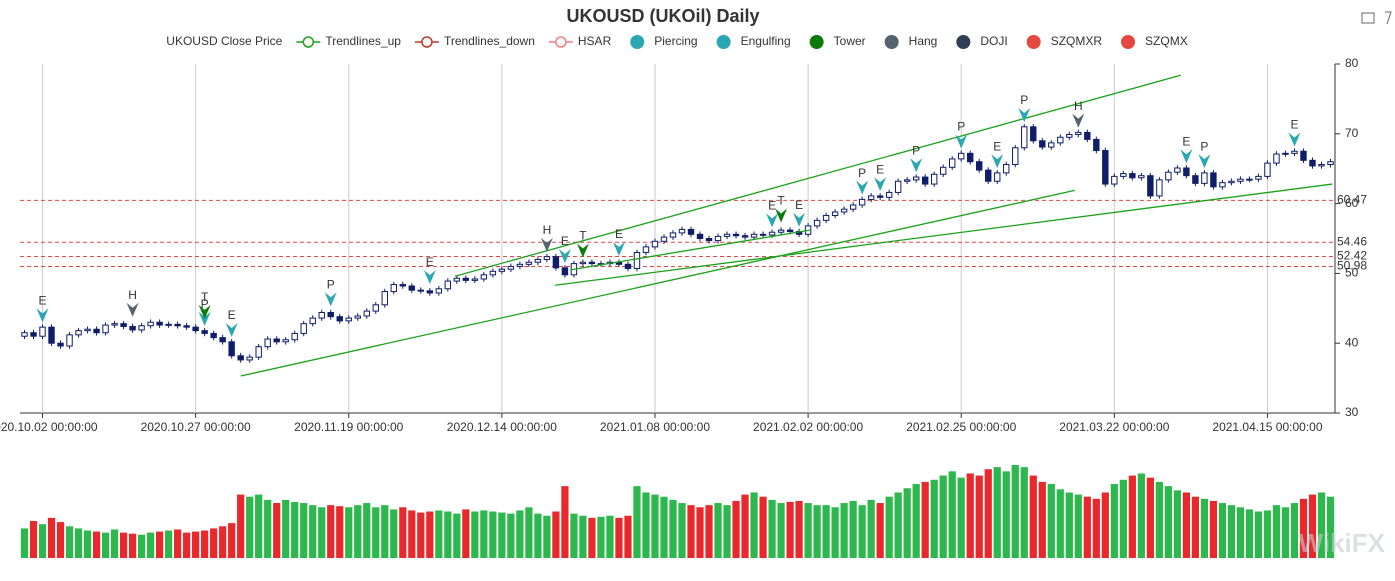 The image size is (1395, 581). What do you see at coordinates (1154, 41) in the screenshot?
I see `legend-item: SZQMX` at bounding box center [1154, 41].